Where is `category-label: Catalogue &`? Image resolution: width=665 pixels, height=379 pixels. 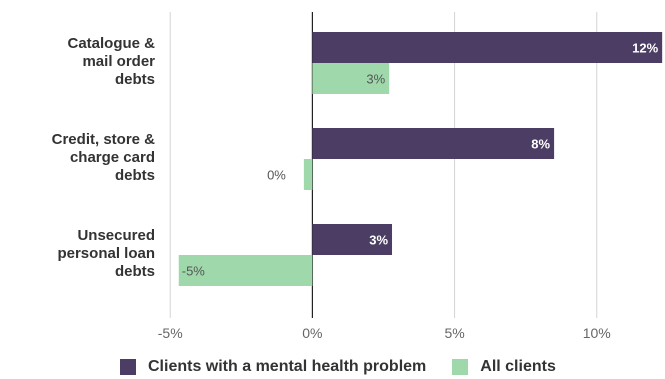
category-label: Catalogue & is located at coordinates (111, 43).